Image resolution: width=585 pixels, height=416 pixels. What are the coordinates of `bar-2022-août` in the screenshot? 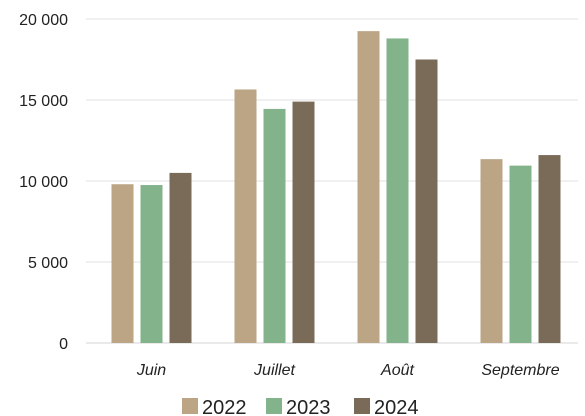 It's located at (368, 187).